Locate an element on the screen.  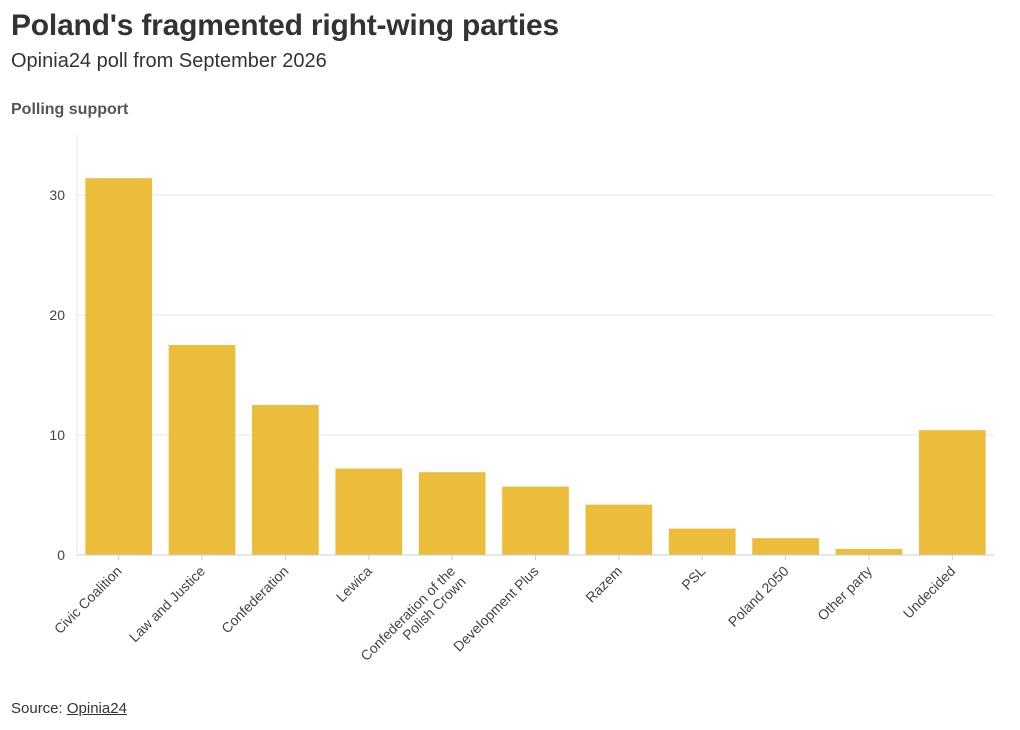
x-tick-label: Confederation is located at coordinates (255, 600).